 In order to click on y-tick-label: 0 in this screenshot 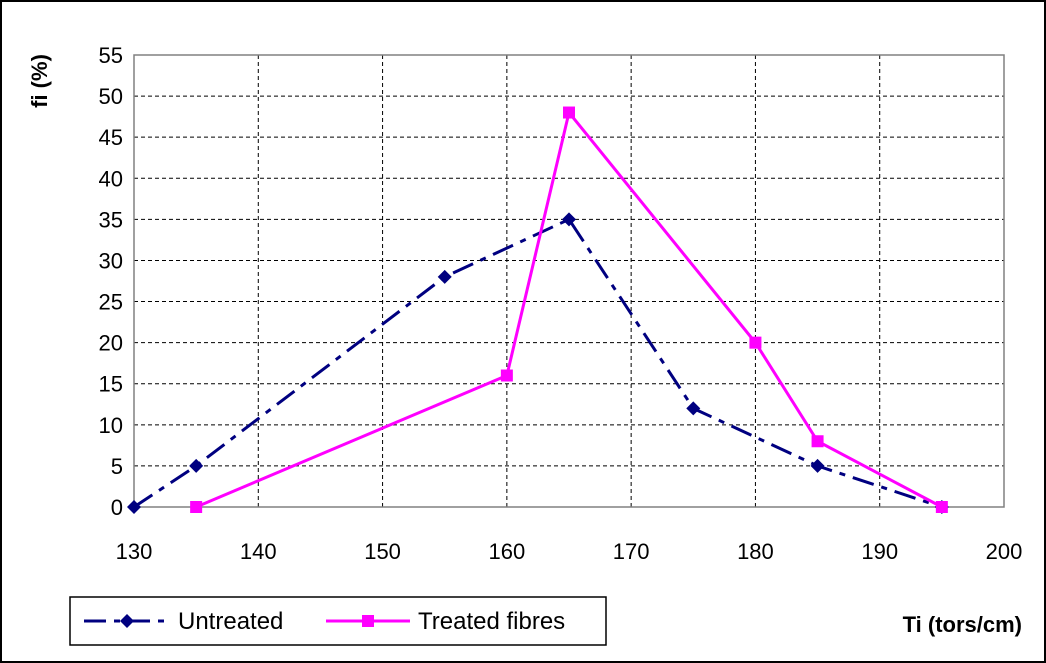, I will do `click(117, 507)`.